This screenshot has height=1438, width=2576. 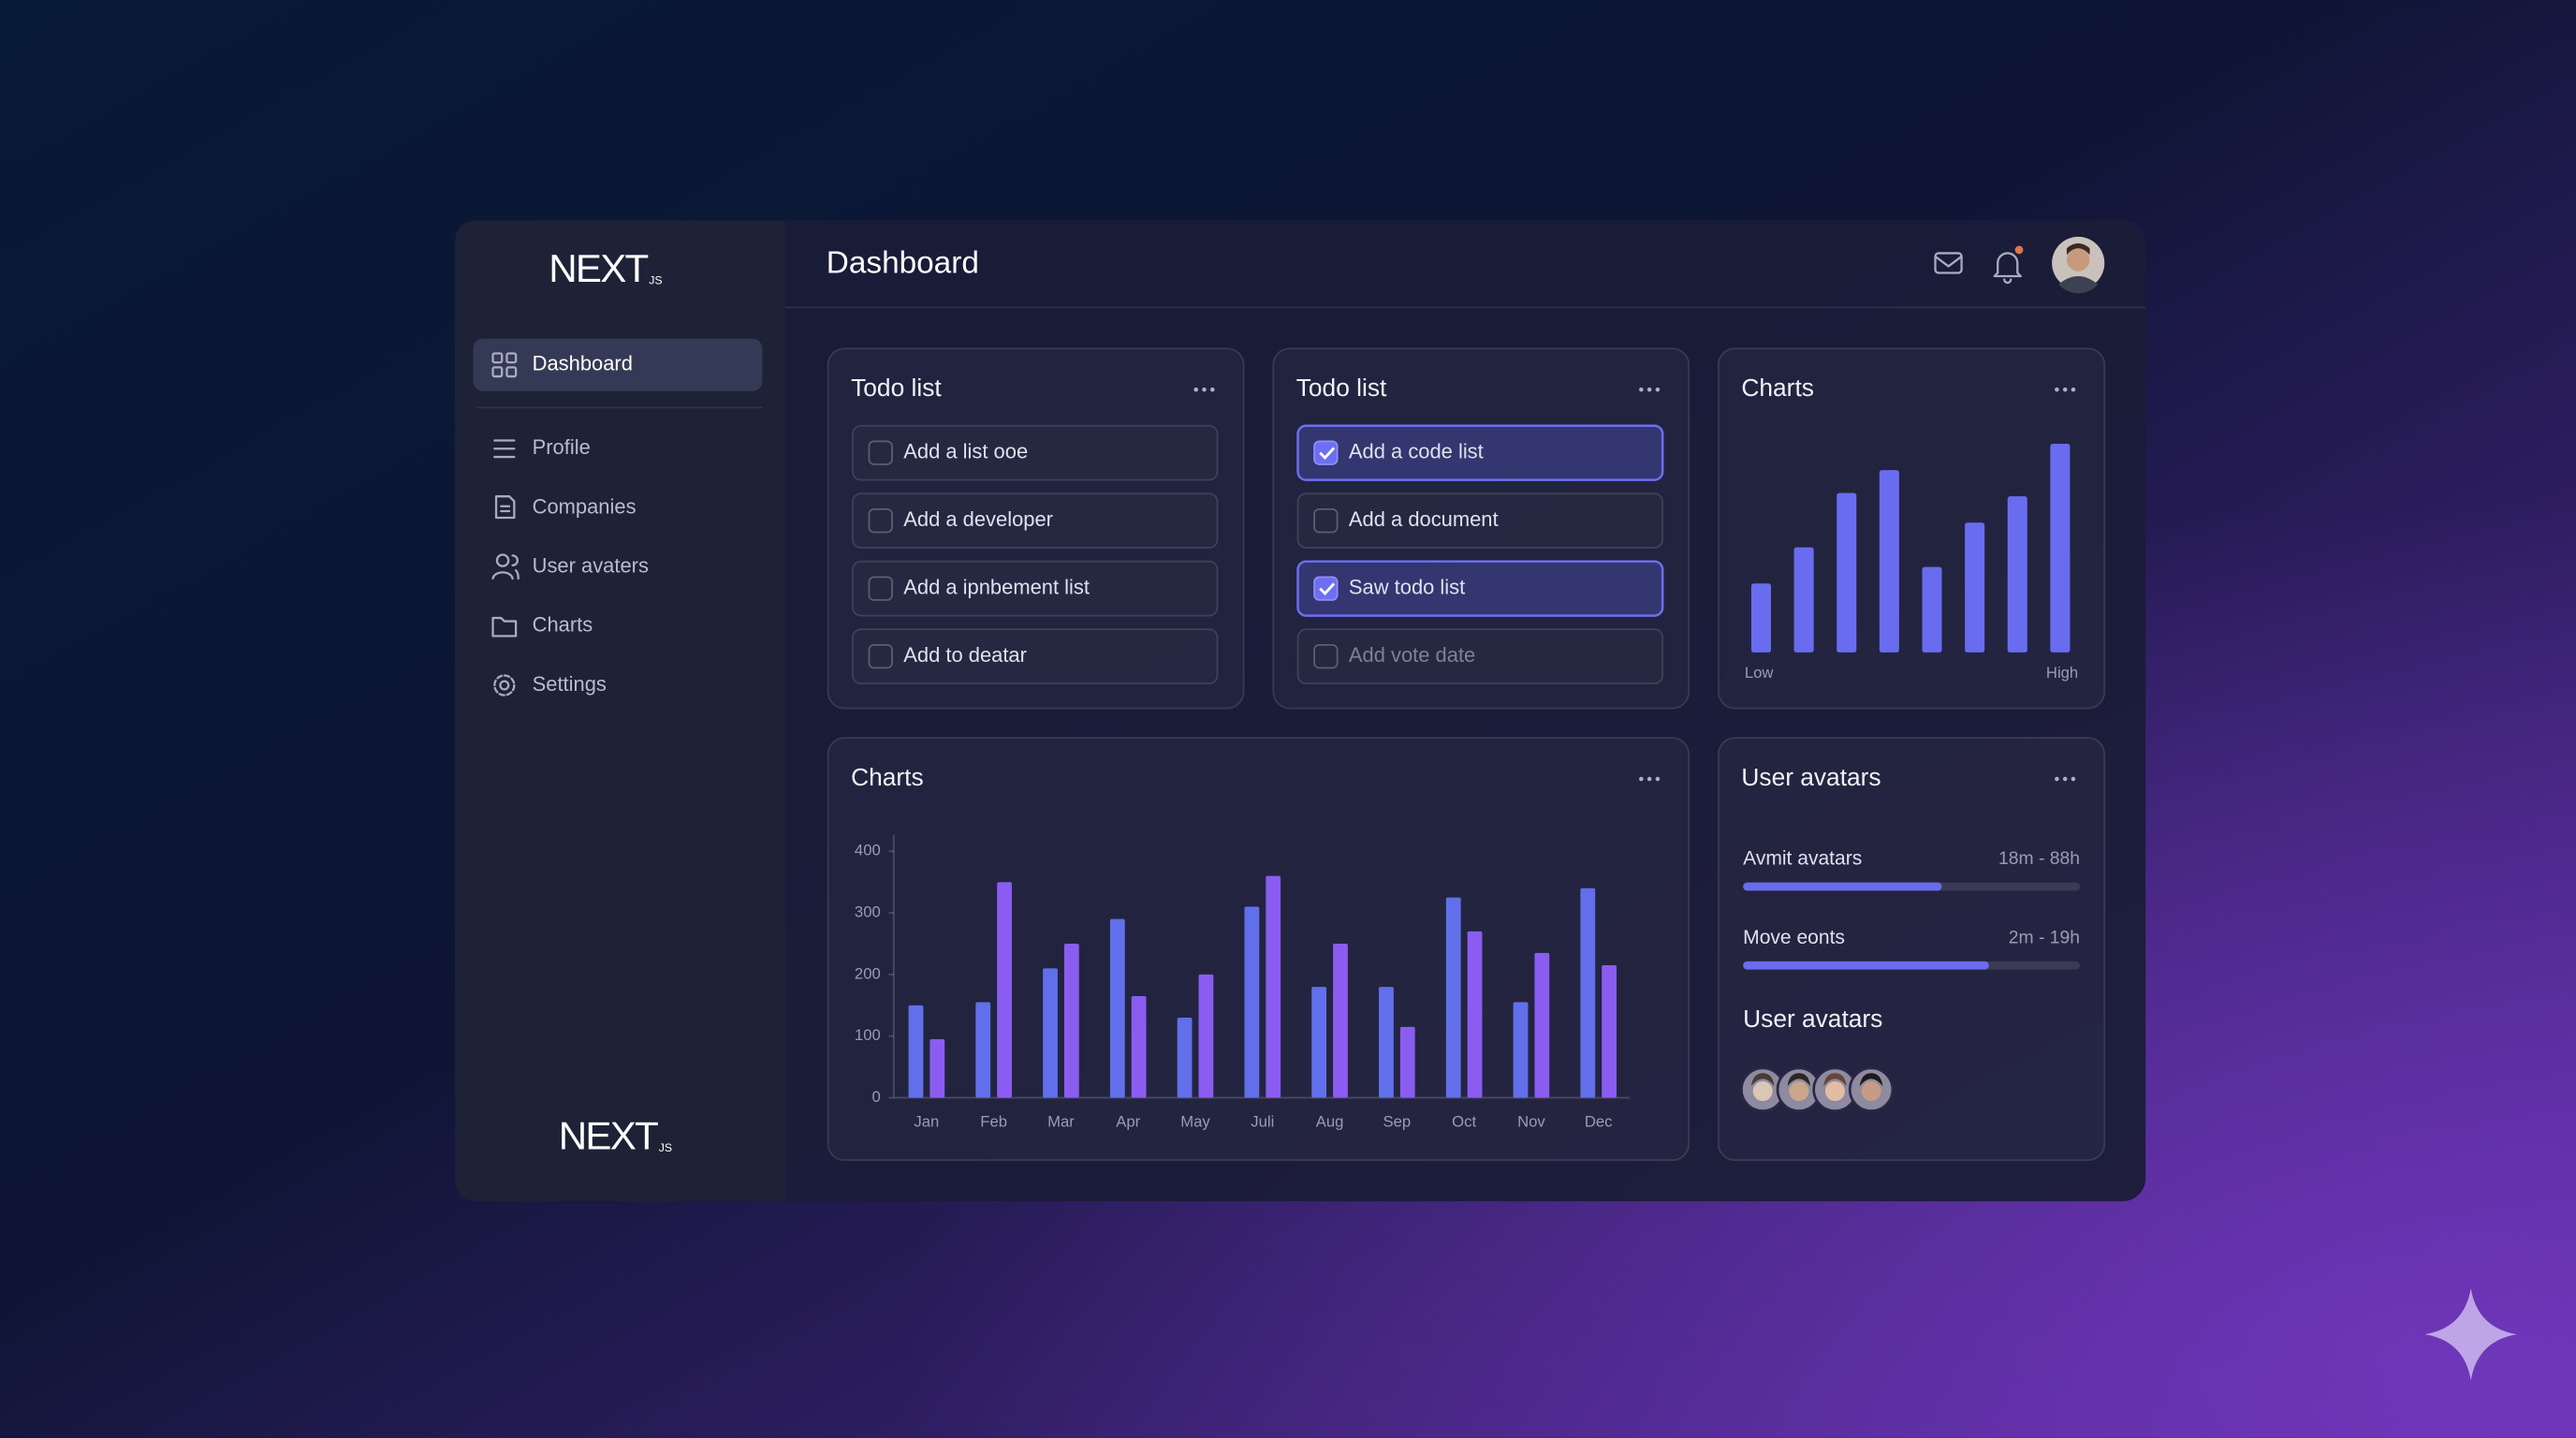 I want to click on progress-fill, so click(x=1842, y=886).